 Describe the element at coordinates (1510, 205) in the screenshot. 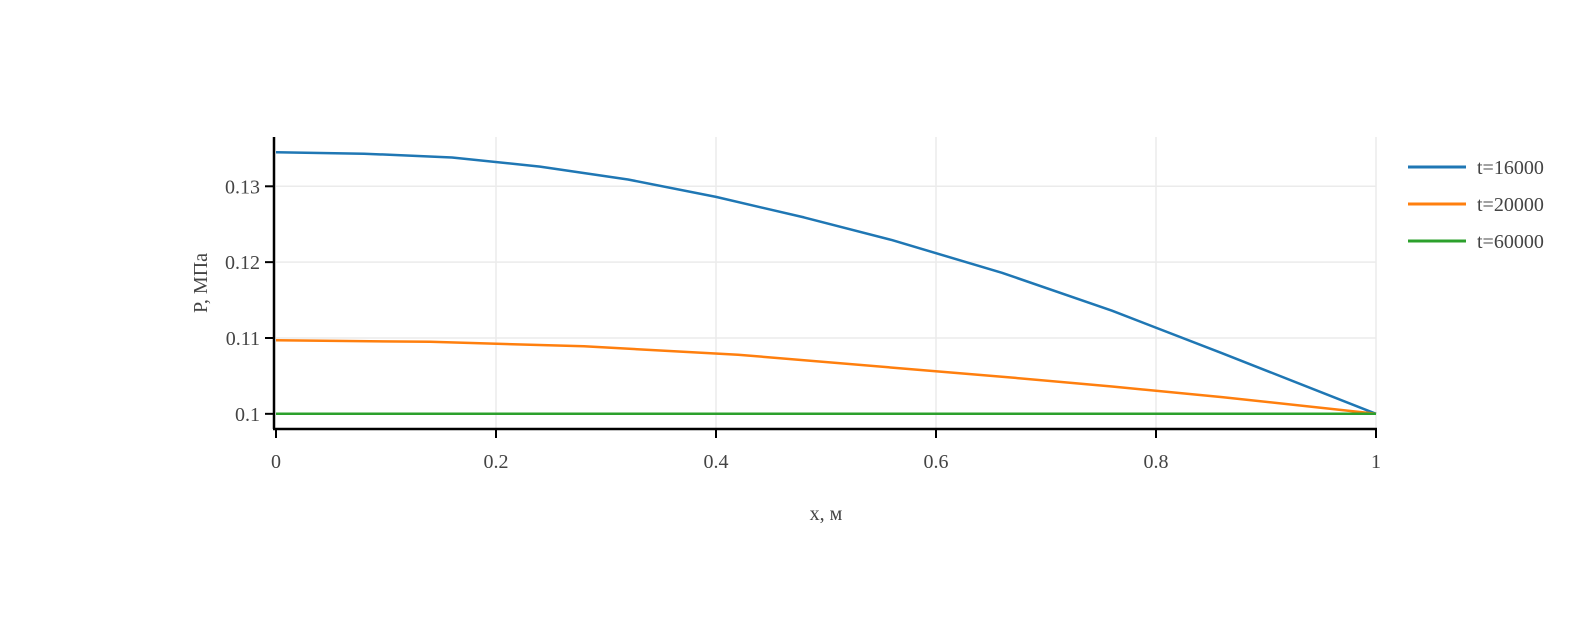

I see `legend-label: t=20000` at that location.